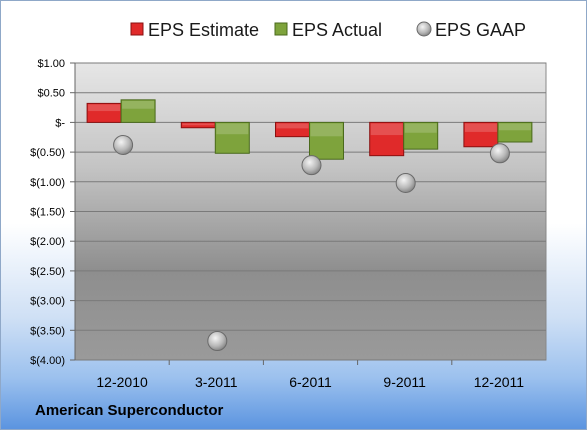 The width and height of the screenshot is (587, 431). I want to click on x-tick-label: 12-2011, so click(499, 382).